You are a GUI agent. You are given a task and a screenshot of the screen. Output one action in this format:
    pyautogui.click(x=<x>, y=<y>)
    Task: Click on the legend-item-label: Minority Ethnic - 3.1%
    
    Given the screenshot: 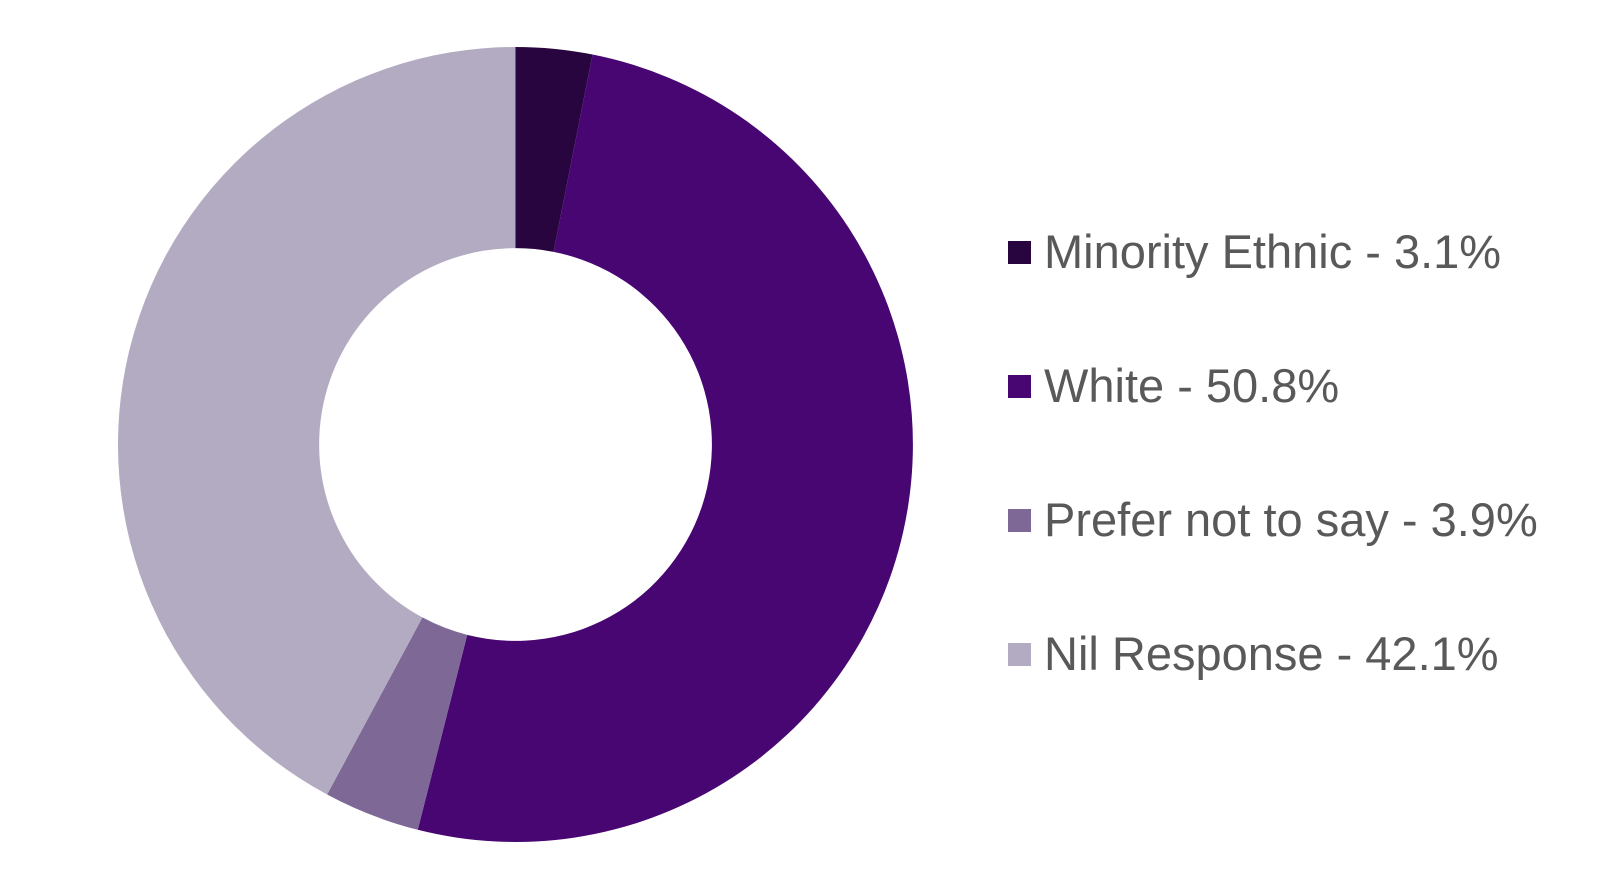 What is the action you would take?
    pyautogui.click(x=1273, y=251)
    